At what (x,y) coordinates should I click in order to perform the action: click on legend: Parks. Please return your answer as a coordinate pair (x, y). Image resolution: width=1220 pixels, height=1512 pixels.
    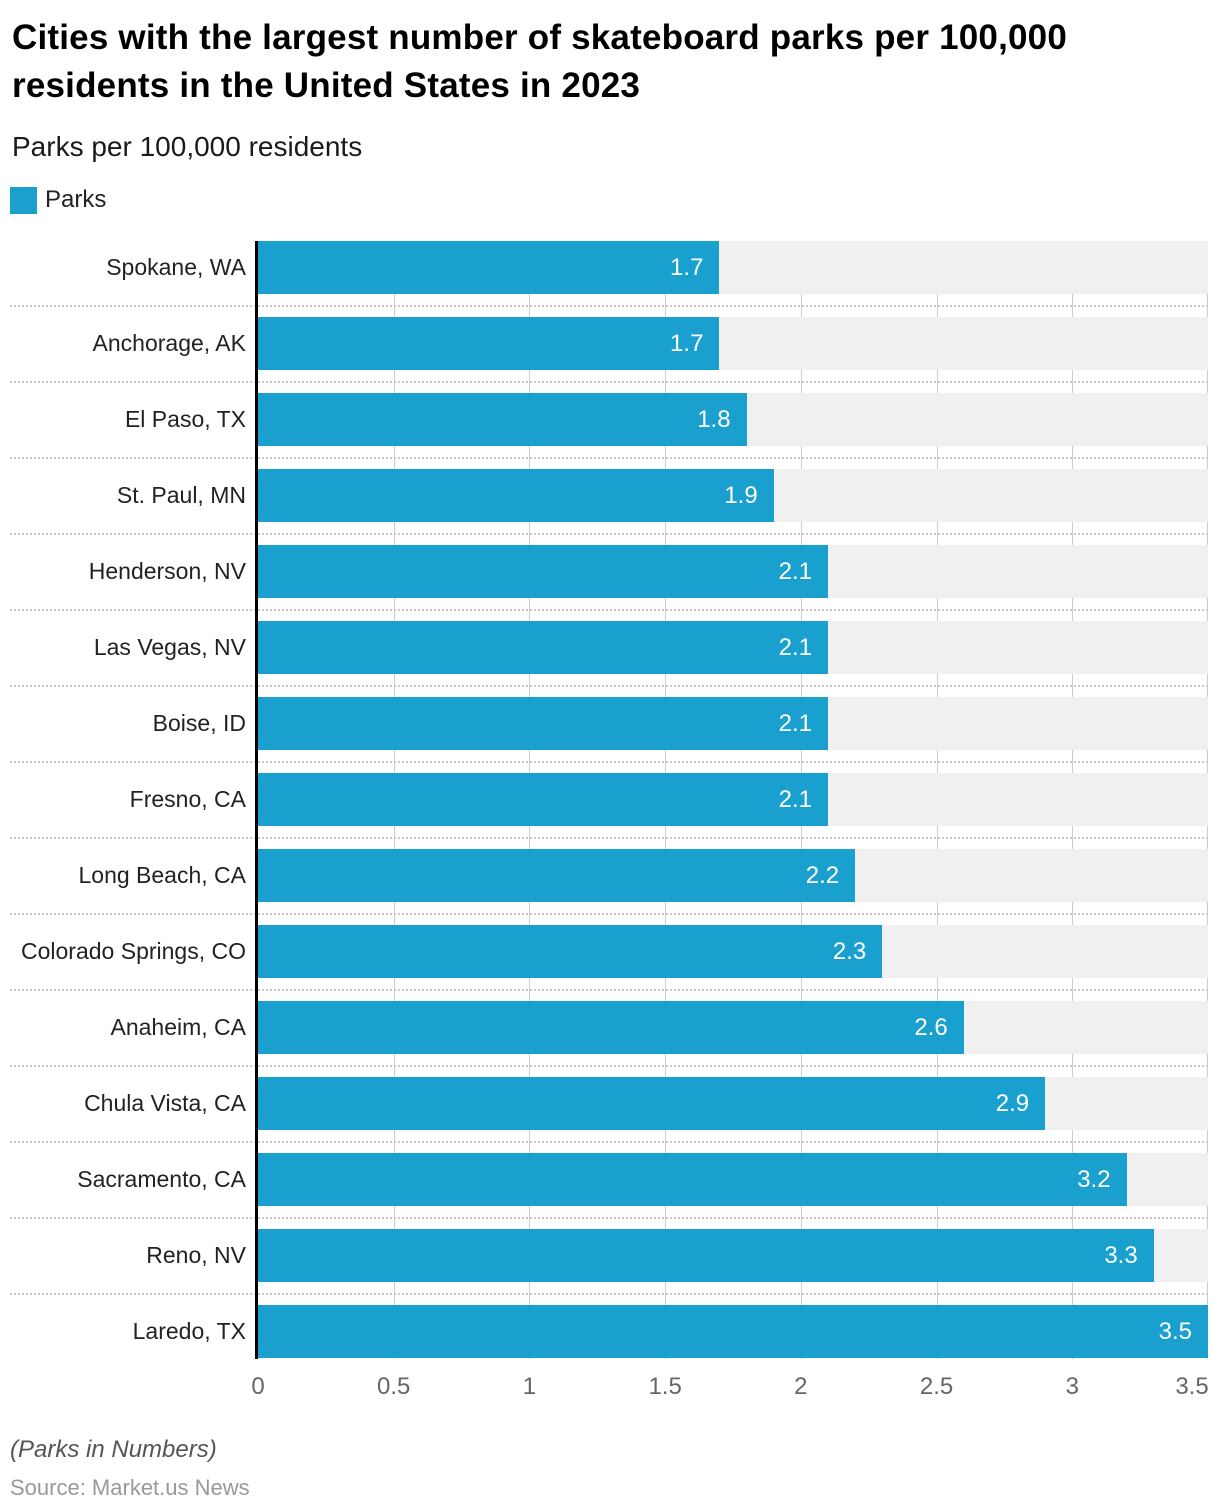
    Looking at the image, I should click on (58, 200).